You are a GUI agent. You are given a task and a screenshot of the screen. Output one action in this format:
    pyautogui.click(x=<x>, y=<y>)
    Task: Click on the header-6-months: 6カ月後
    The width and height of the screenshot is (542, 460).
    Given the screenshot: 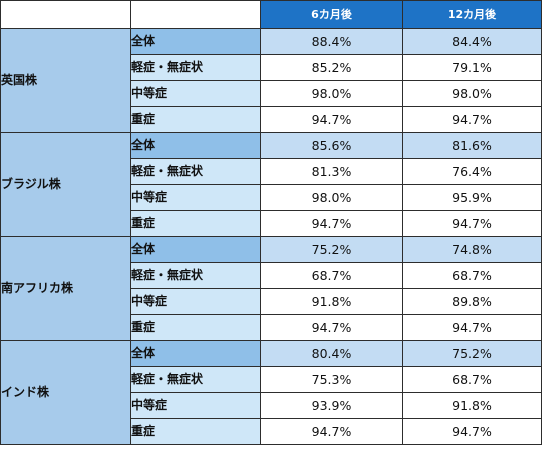 What is the action you would take?
    pyautogui.click(x=331, y=14)
    